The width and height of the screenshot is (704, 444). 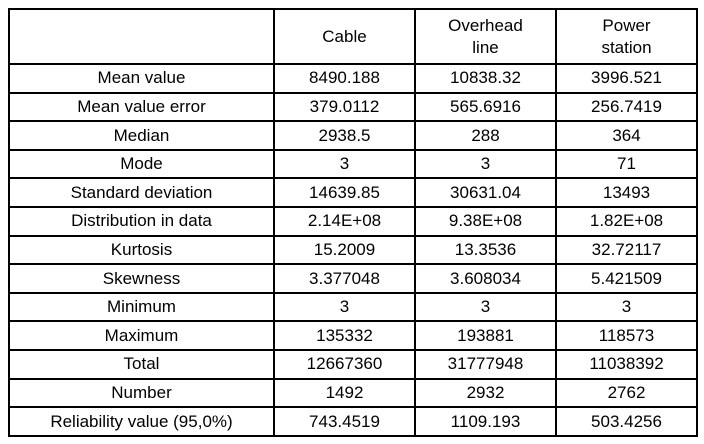 I want to click on row-label: Maximum, so click(x=141, y=336).